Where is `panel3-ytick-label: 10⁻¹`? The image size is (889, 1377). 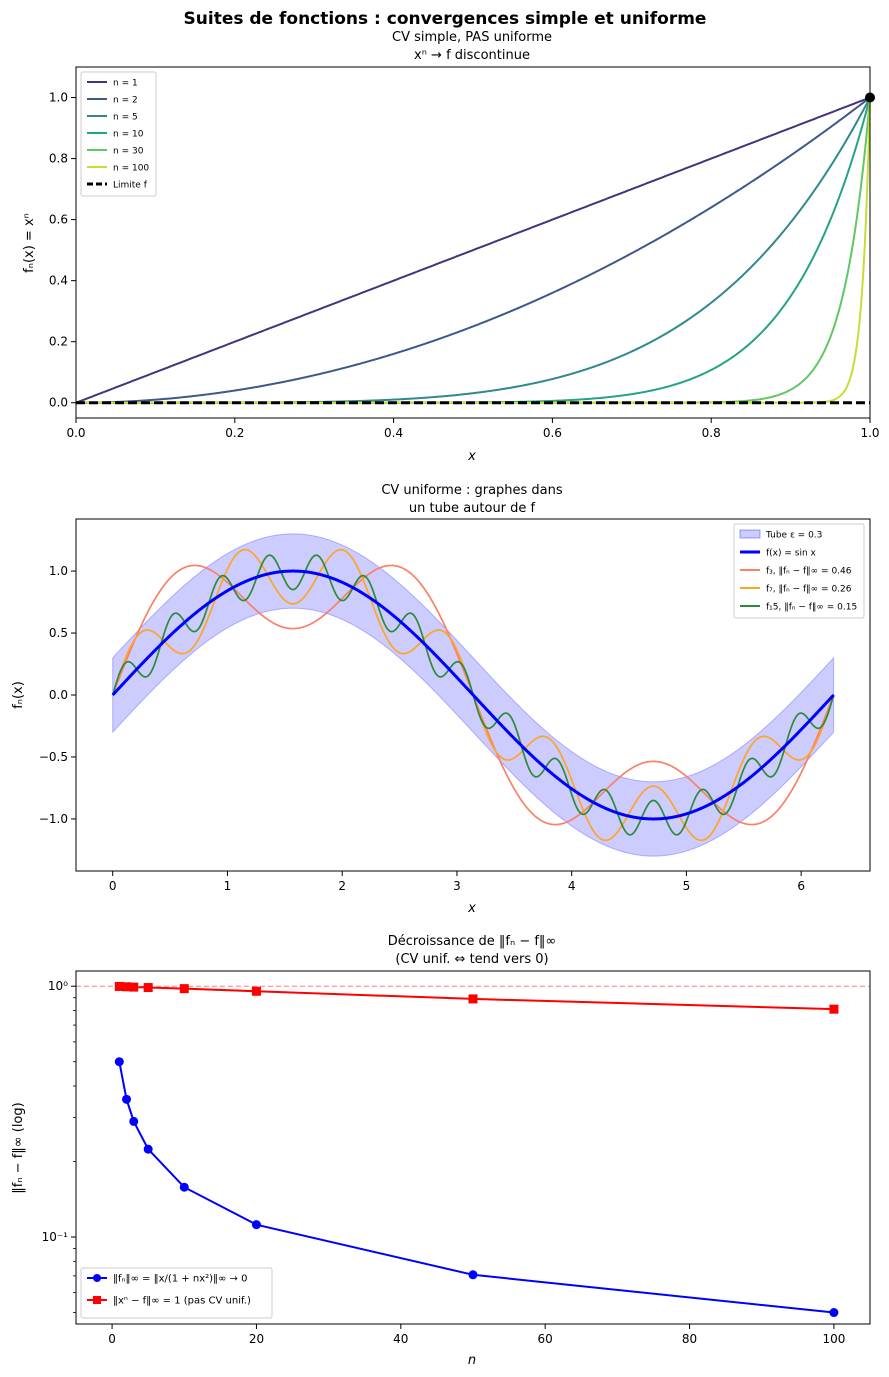
panel3-ytick-label: 10⁻¹ is located at coordinates (55, 1237).